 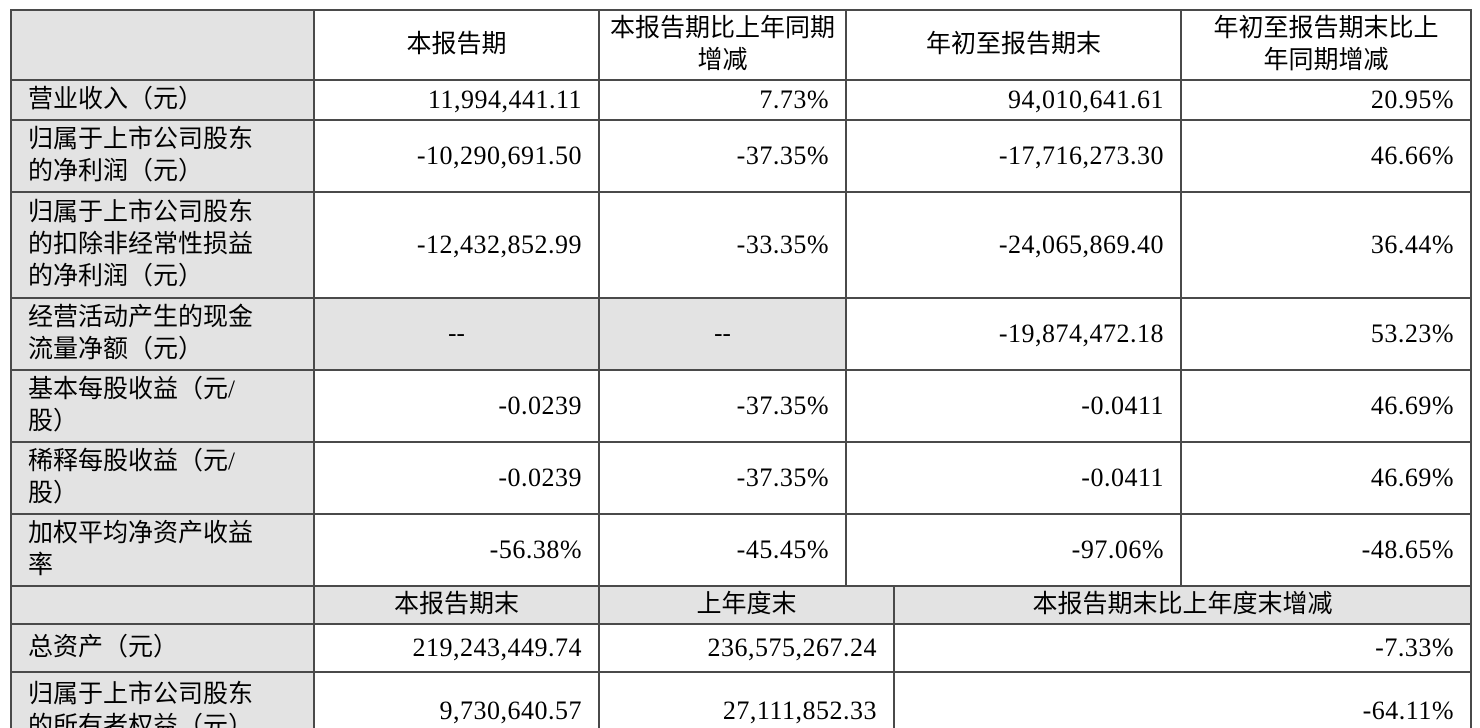 What do you see at coordinates (1182, 648) in the screenshot?
I see `merged-value-cell: -7.33%` at bounding box center [1182, 648].